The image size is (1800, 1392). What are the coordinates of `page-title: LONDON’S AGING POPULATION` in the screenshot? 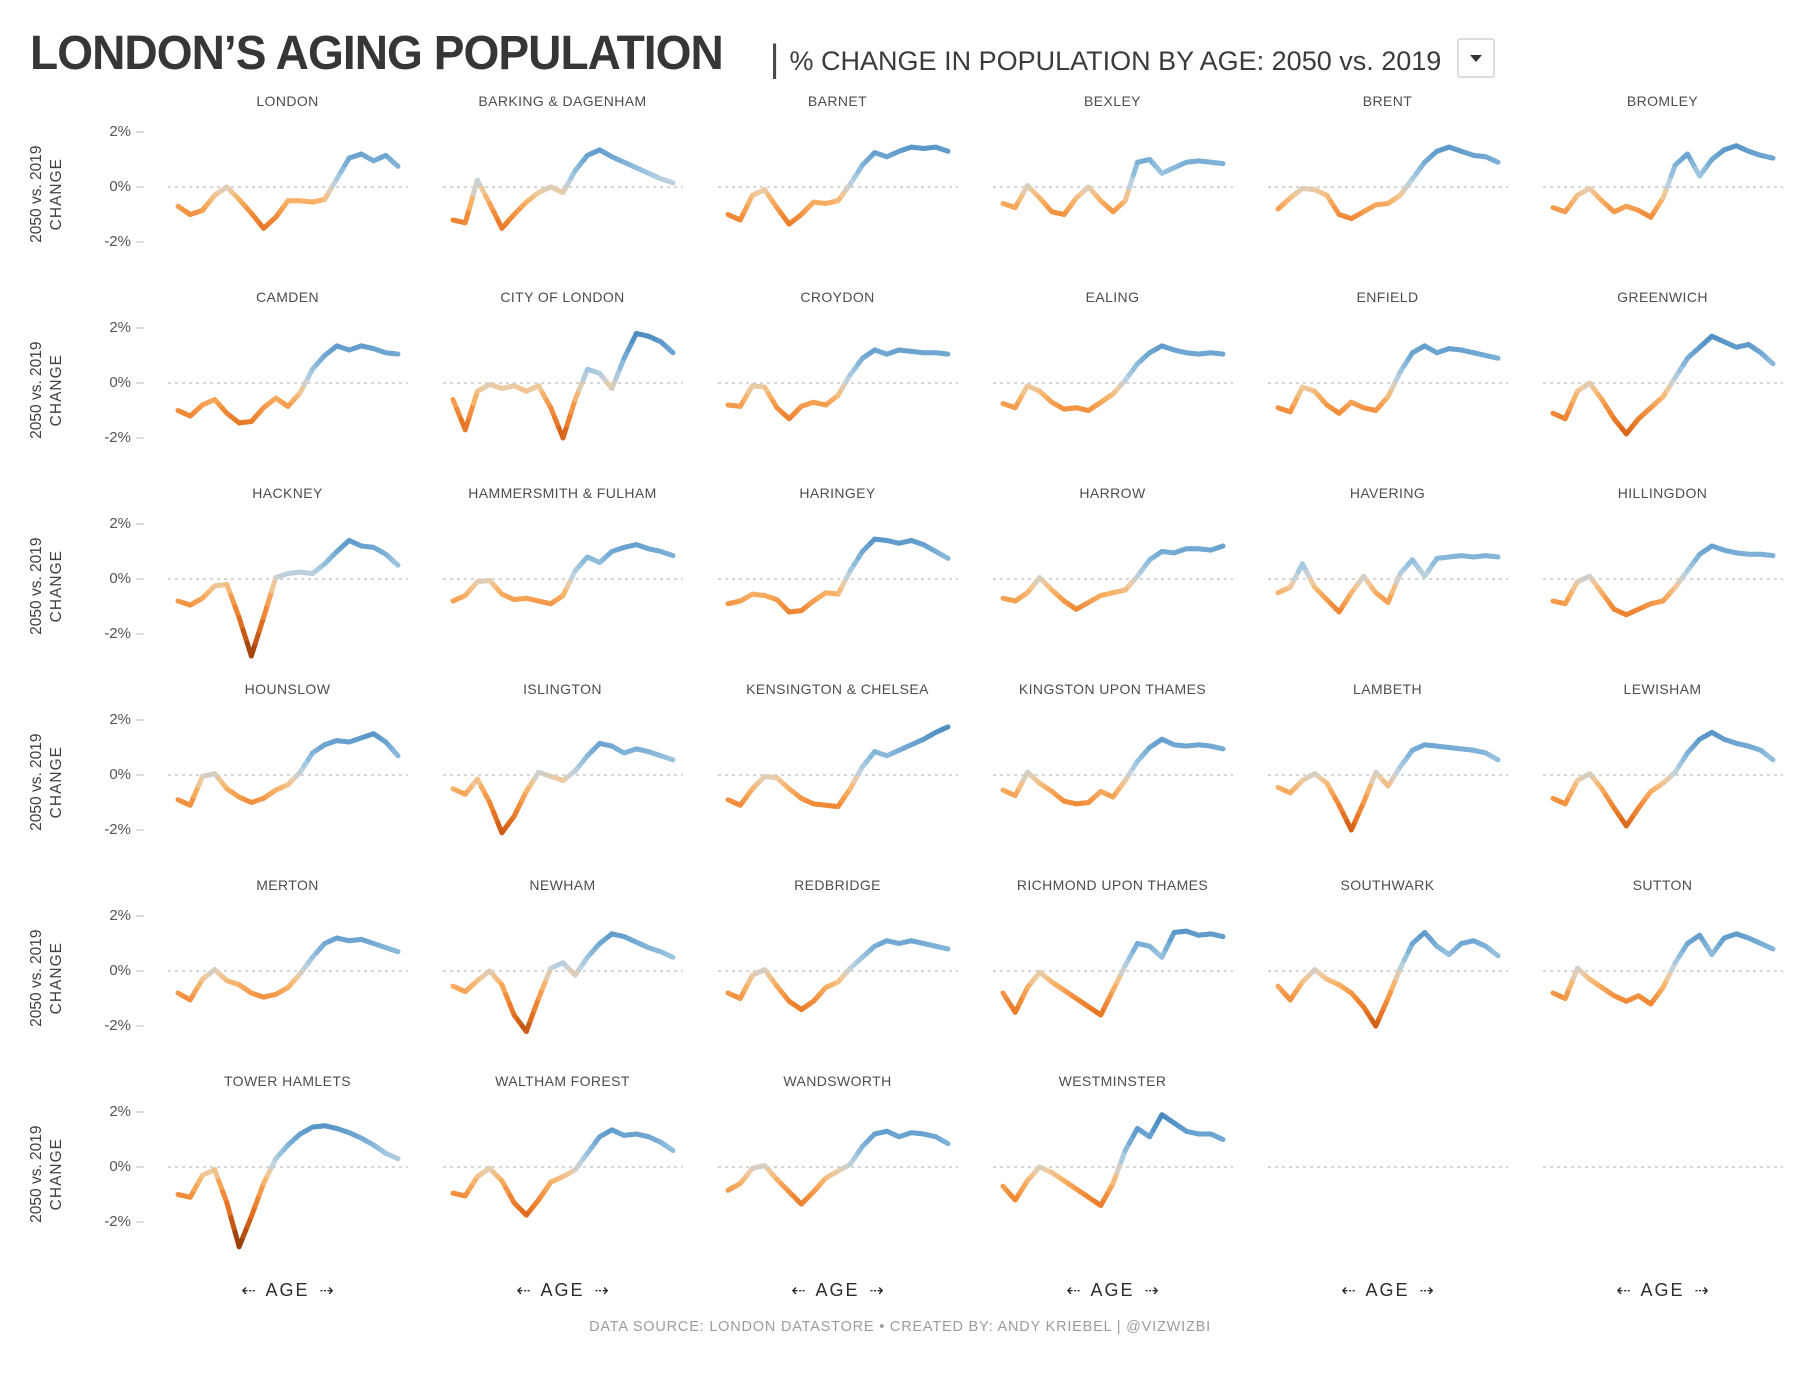 It's located at (377, 53).